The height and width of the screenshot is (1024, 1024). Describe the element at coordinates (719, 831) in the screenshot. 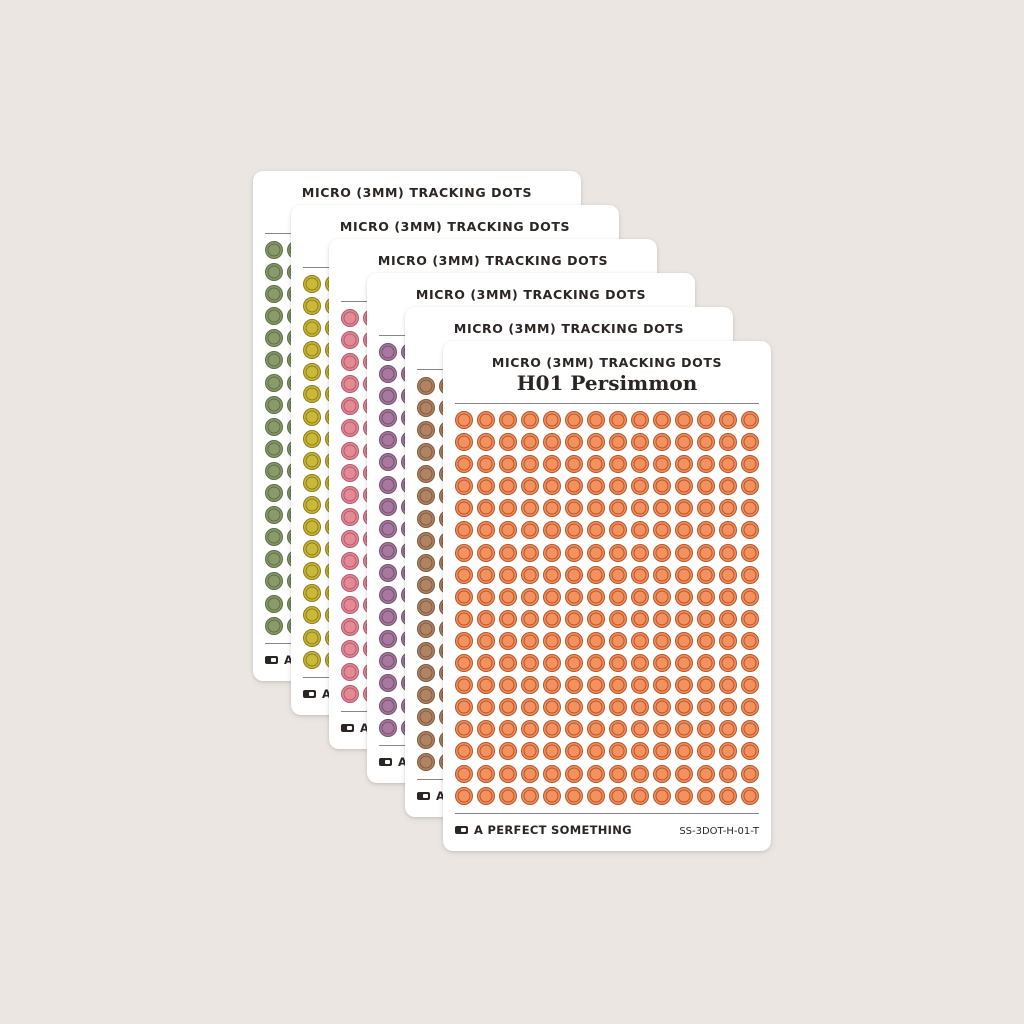

I see `product-sku: SS-3DOT-H-01-T` at that location.